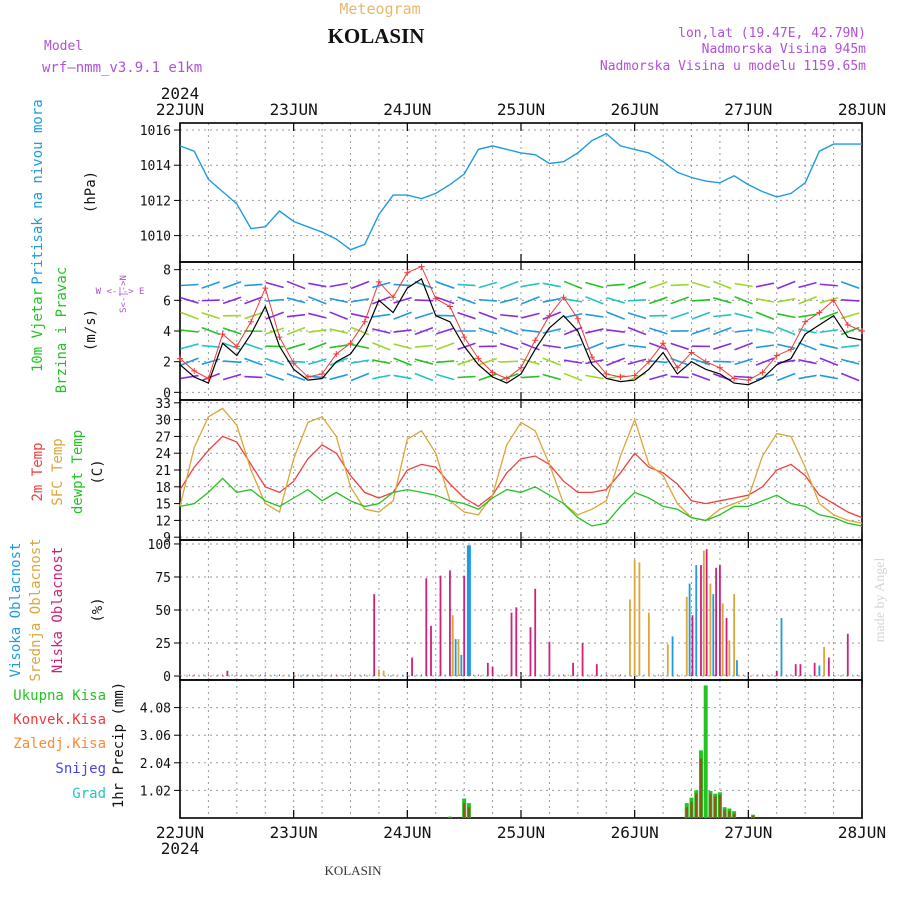 The height and width of the screenshot is (900, 900). Describe the element at coordinates (167, 301) in the screenshot. I see `y-tick-label: 6` at that location.